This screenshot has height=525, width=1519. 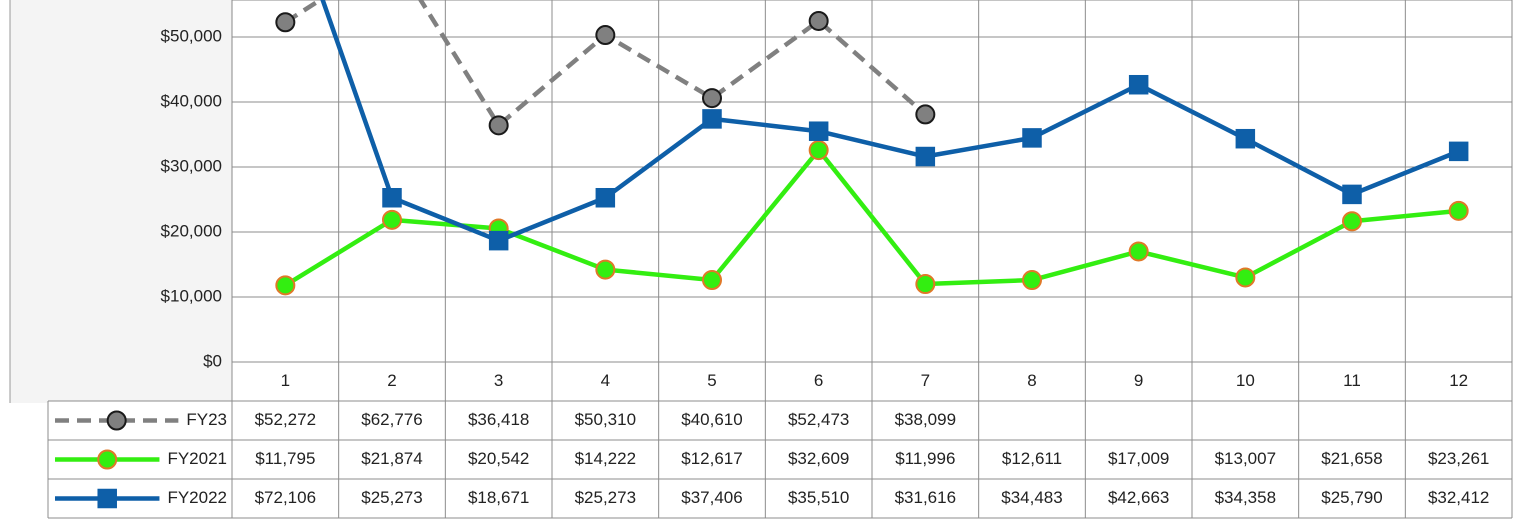 I want to click on table-cell: $14,222, so click(x=605, y=458).